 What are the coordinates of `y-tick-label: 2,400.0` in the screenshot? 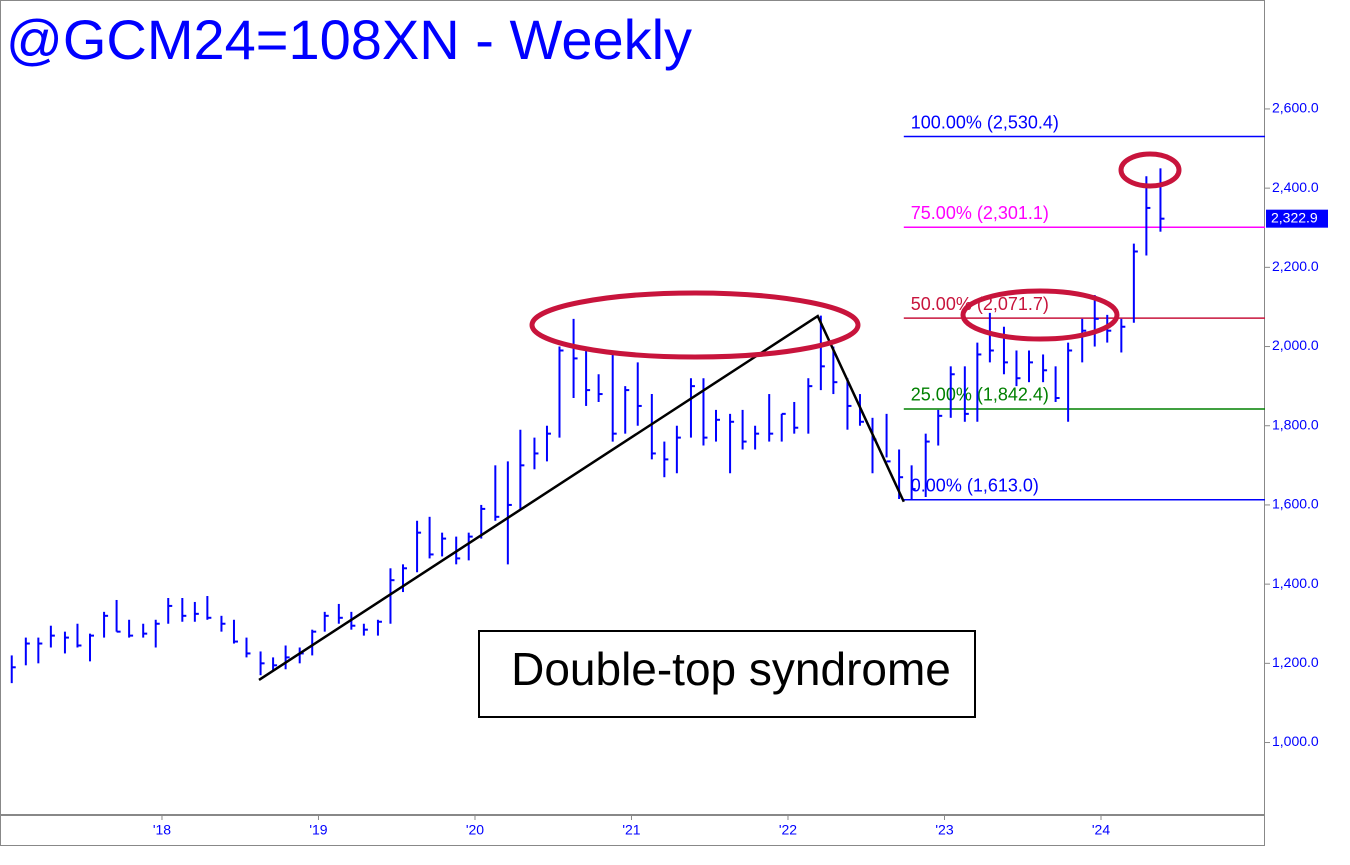 It's located at (1295, 187).